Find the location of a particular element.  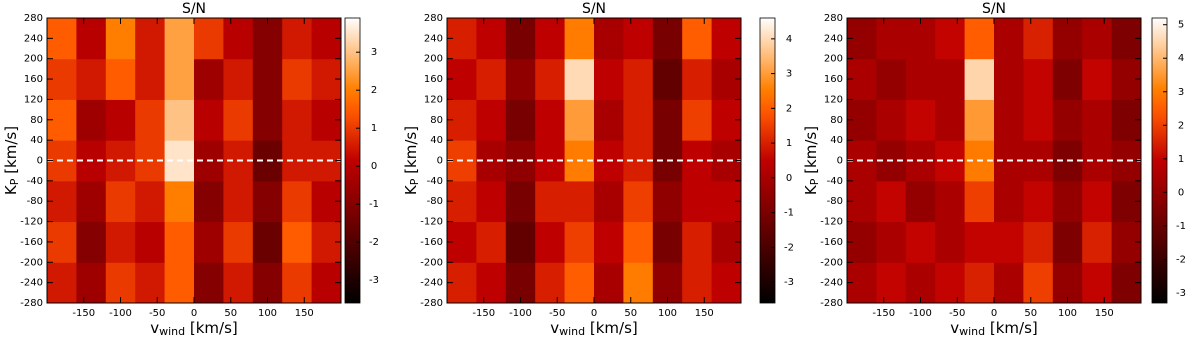

y-tick-label: 160 is located at coordinates (833, 79).